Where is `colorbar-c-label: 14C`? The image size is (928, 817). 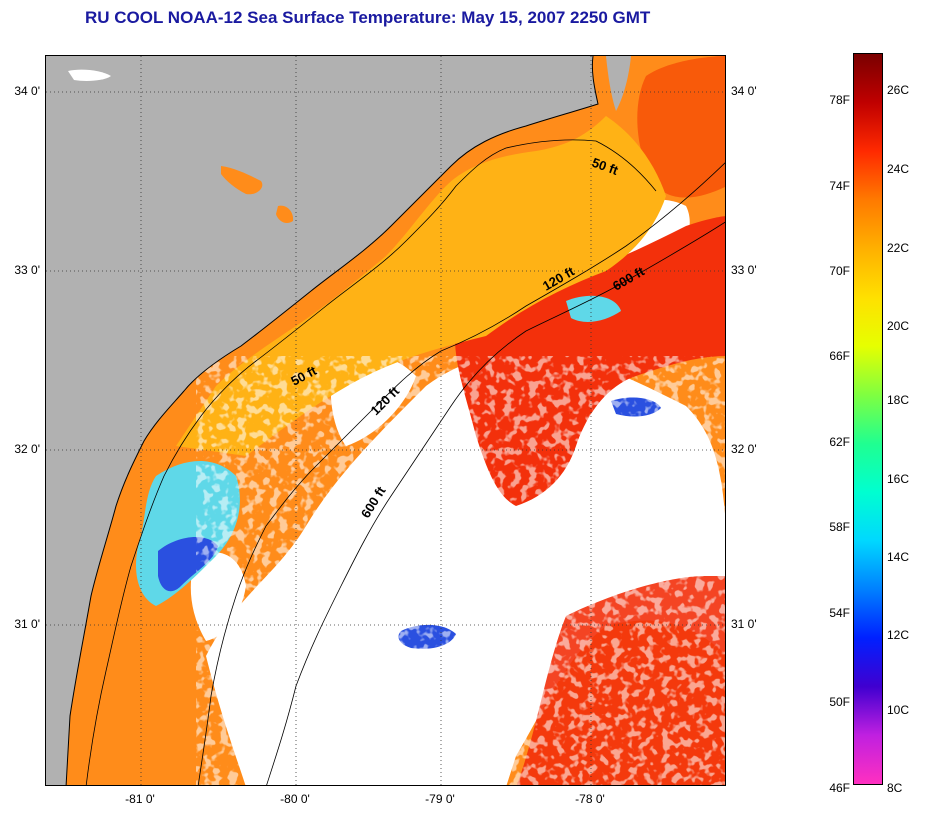 colorbar-c-label: 14C is located at coordinates (898, 557).